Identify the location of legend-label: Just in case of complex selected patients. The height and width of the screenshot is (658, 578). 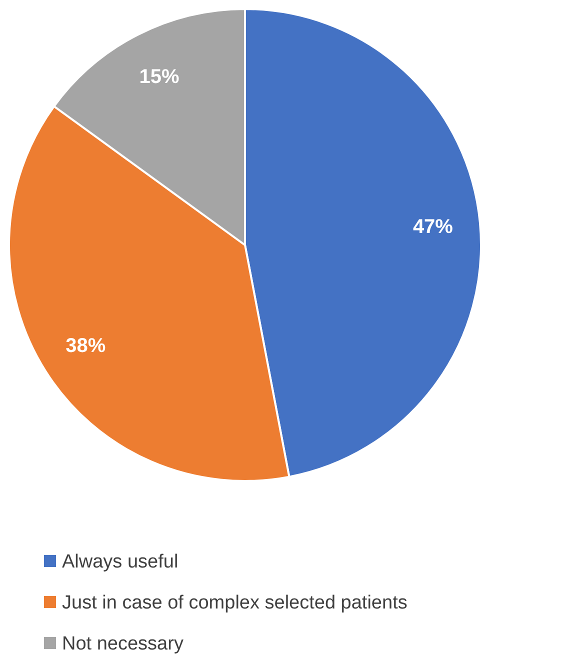
(235, 603).